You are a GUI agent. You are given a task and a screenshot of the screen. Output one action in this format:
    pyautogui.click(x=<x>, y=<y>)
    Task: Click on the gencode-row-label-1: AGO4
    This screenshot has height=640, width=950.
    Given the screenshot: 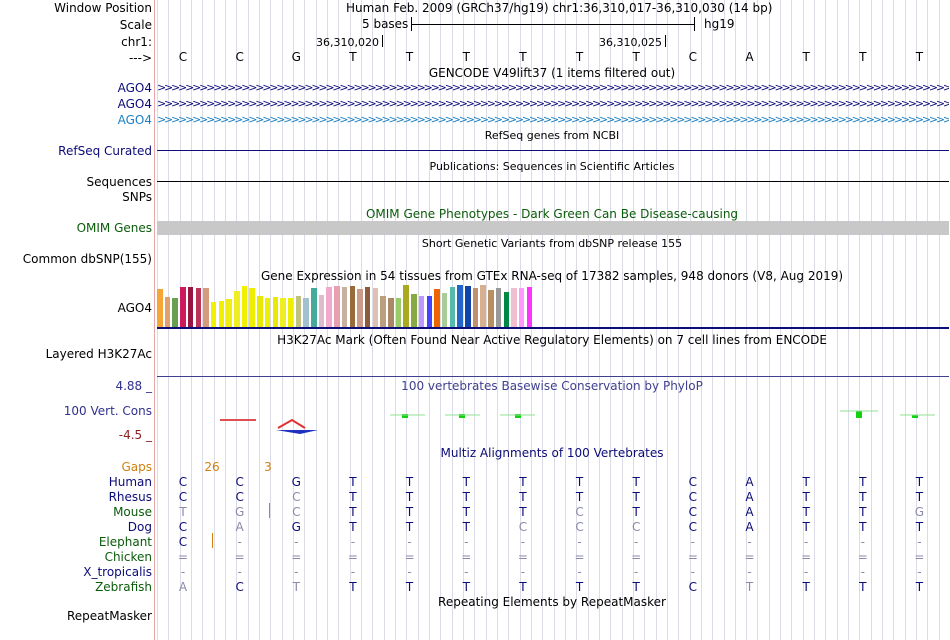 What is the action you would take?
    pyautogui.click(x=134, y=88)
    